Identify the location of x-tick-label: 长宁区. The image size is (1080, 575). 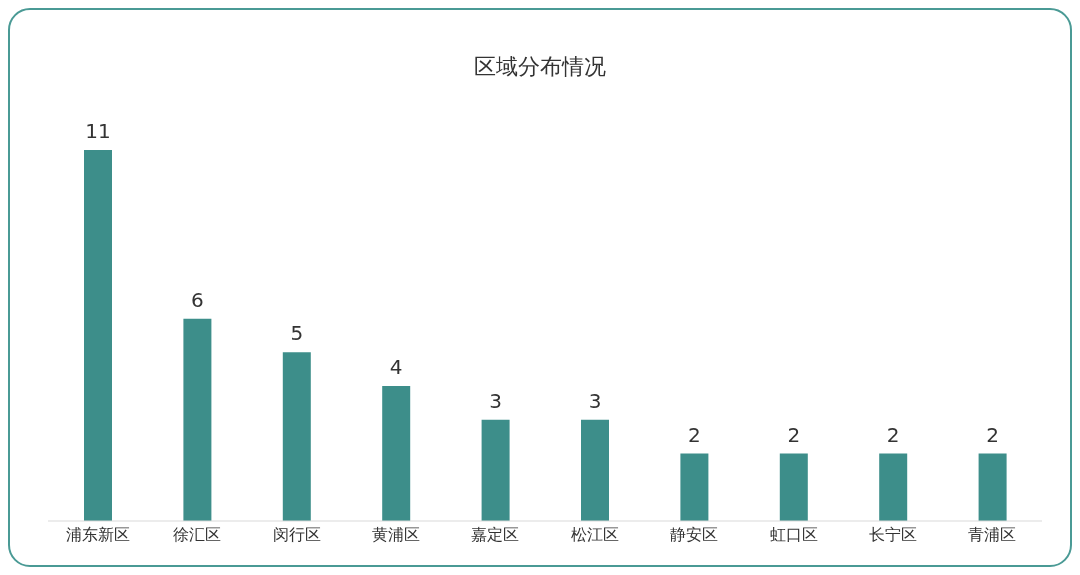
(892, 535).